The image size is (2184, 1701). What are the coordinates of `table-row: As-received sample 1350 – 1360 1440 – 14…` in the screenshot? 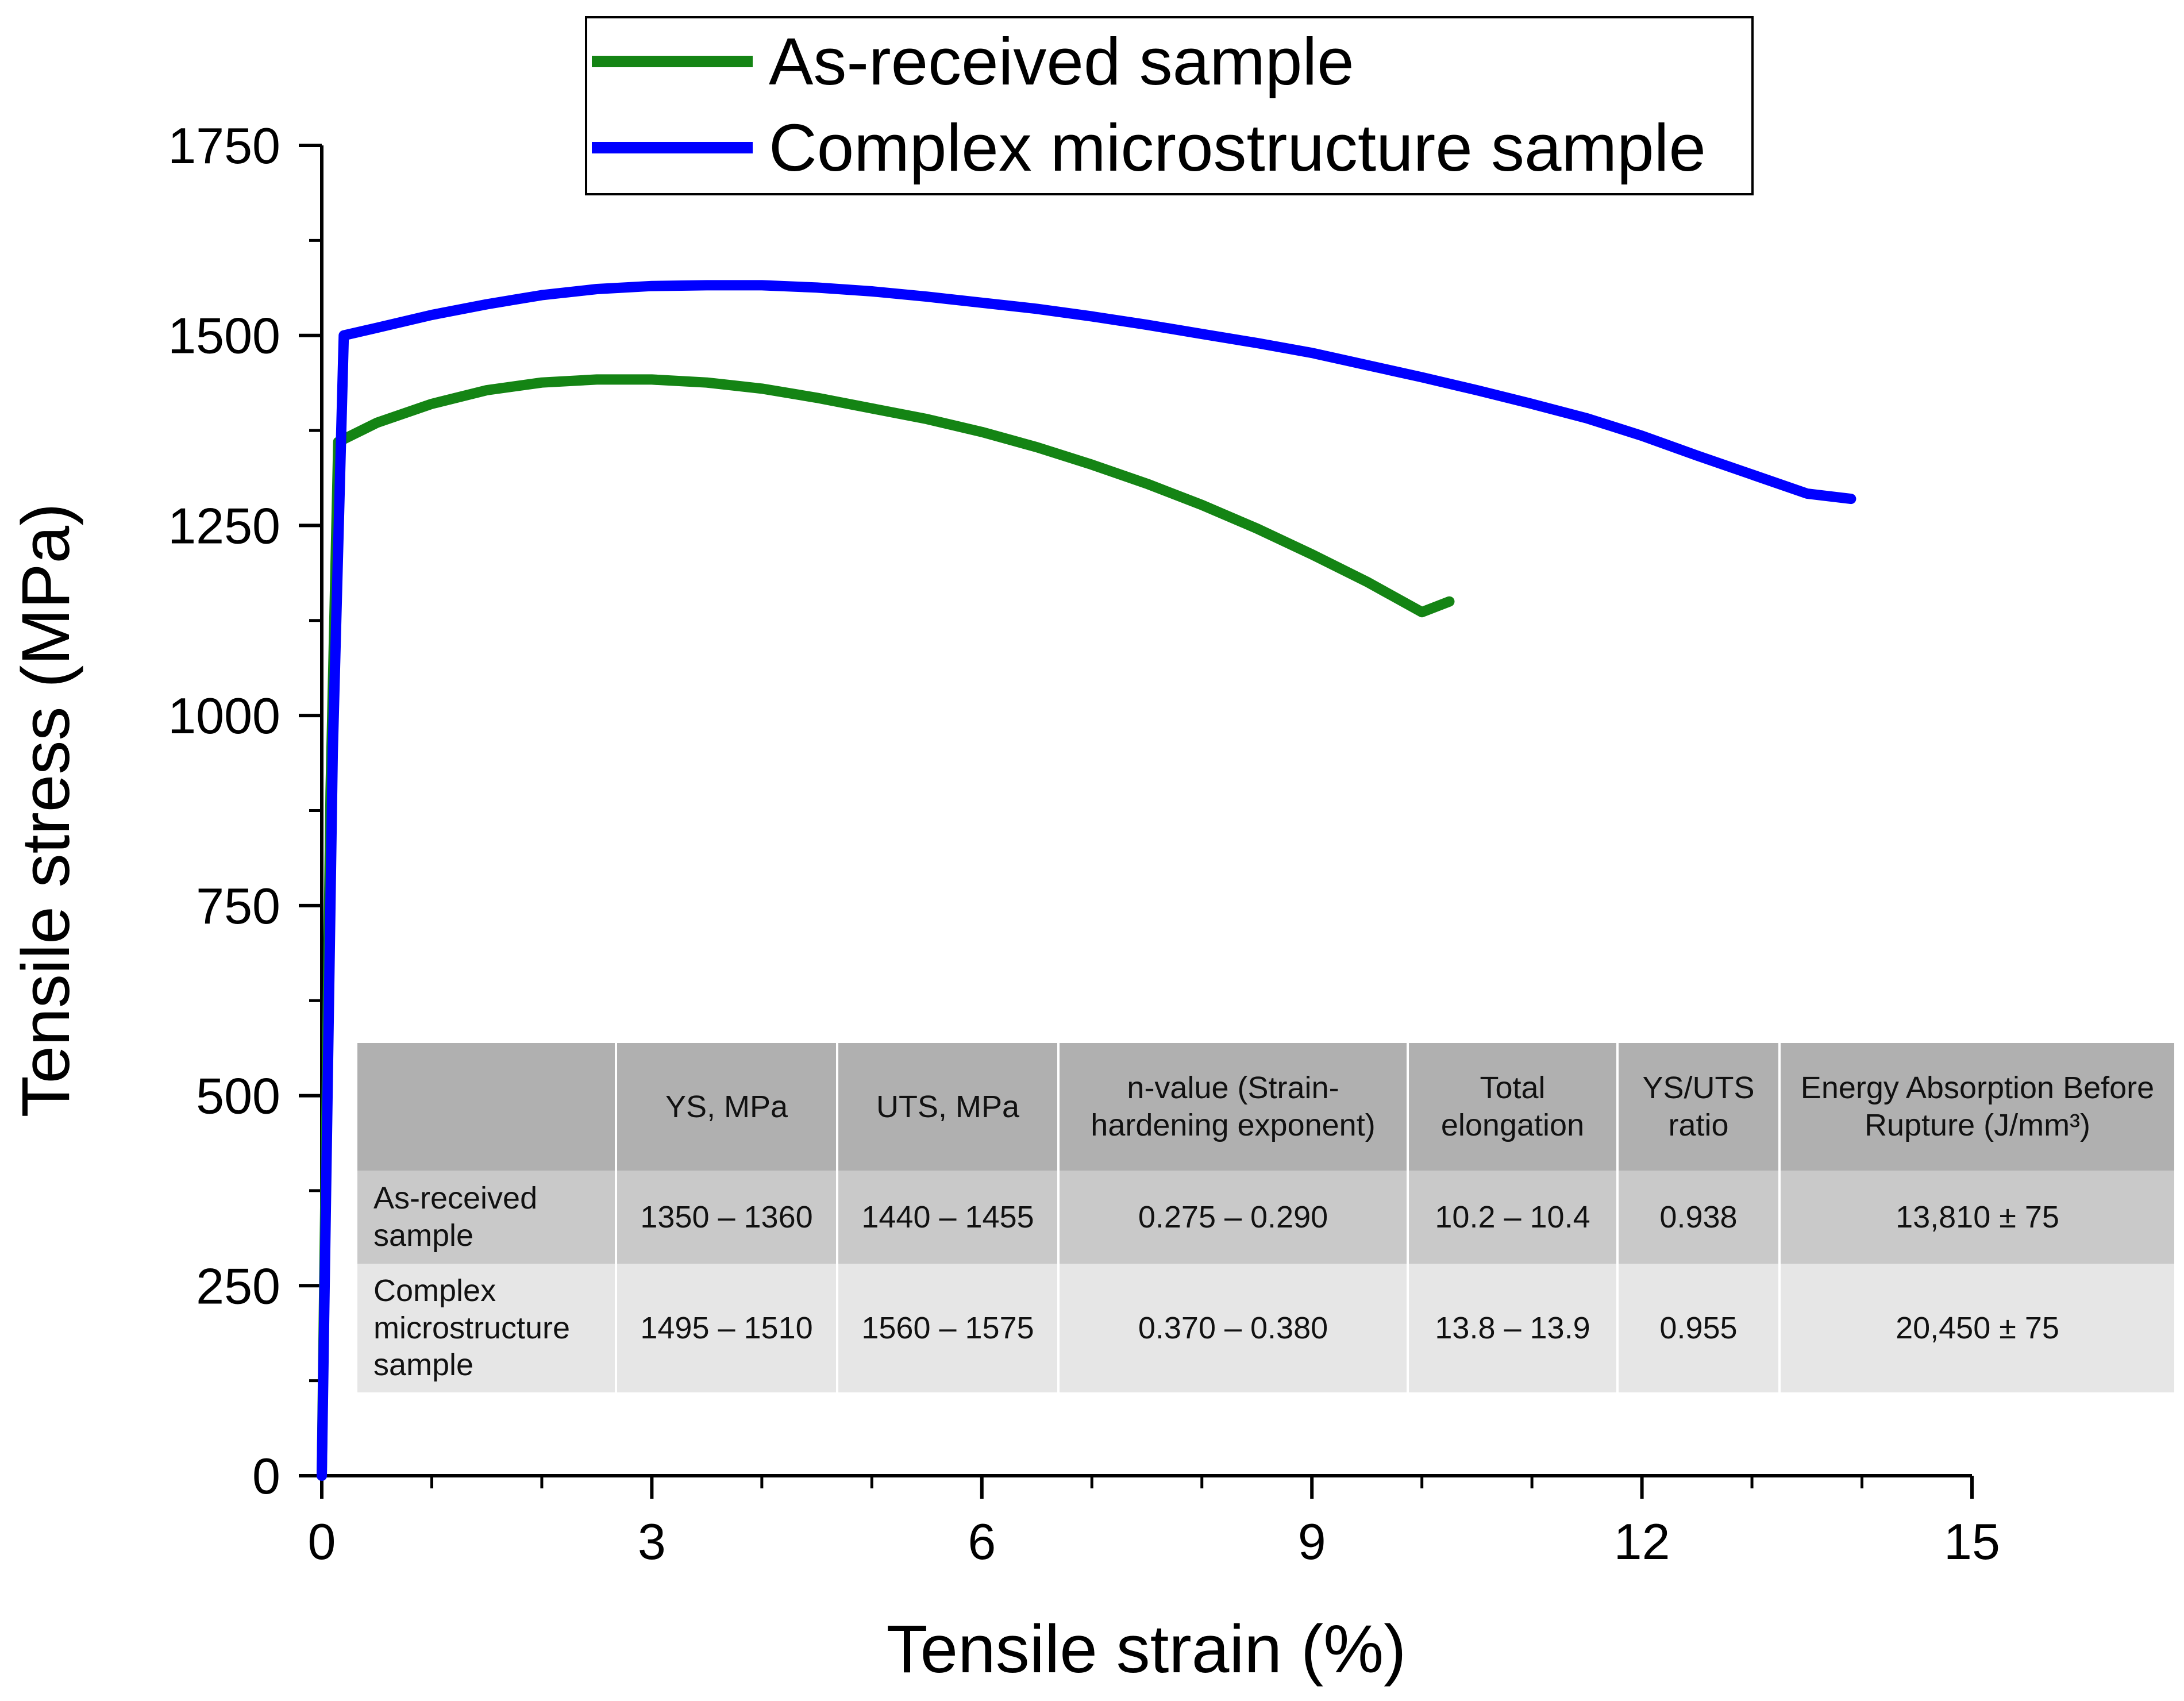 It's located at (1265, 1217).